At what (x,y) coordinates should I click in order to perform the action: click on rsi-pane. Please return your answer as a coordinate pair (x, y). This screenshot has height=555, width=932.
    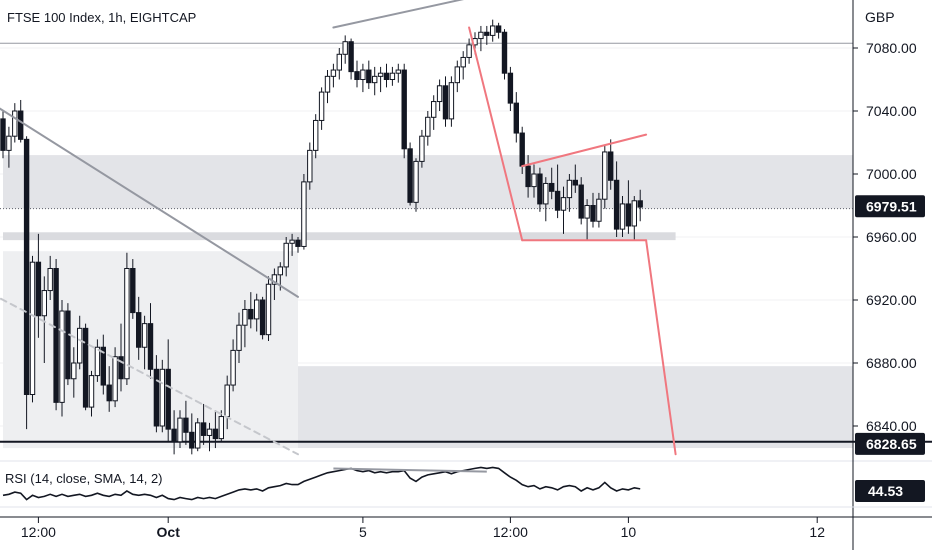
    Looking at the image, I should click on (466, 480).